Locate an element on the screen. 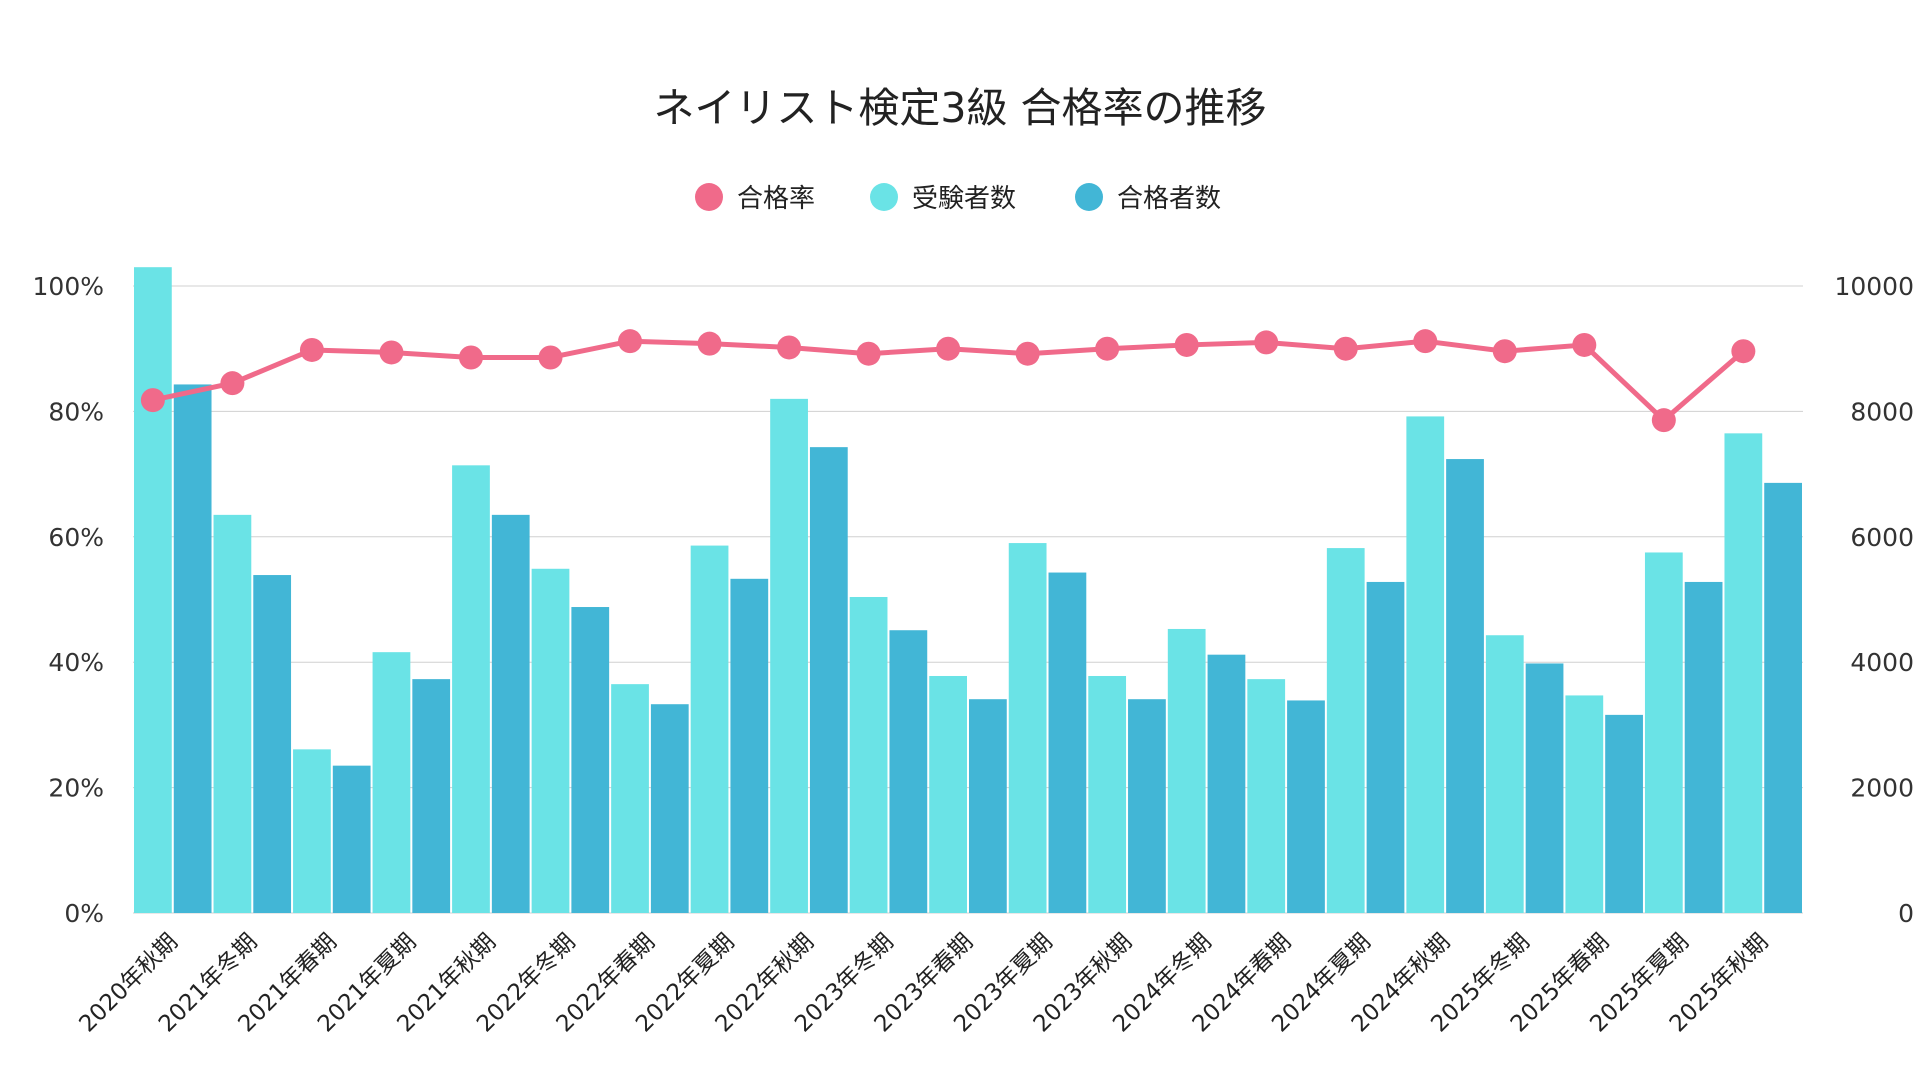 The height and width of the screenshot is (1084, 1920). legend-label: 受験者数 is located at coordinates (964, 199).